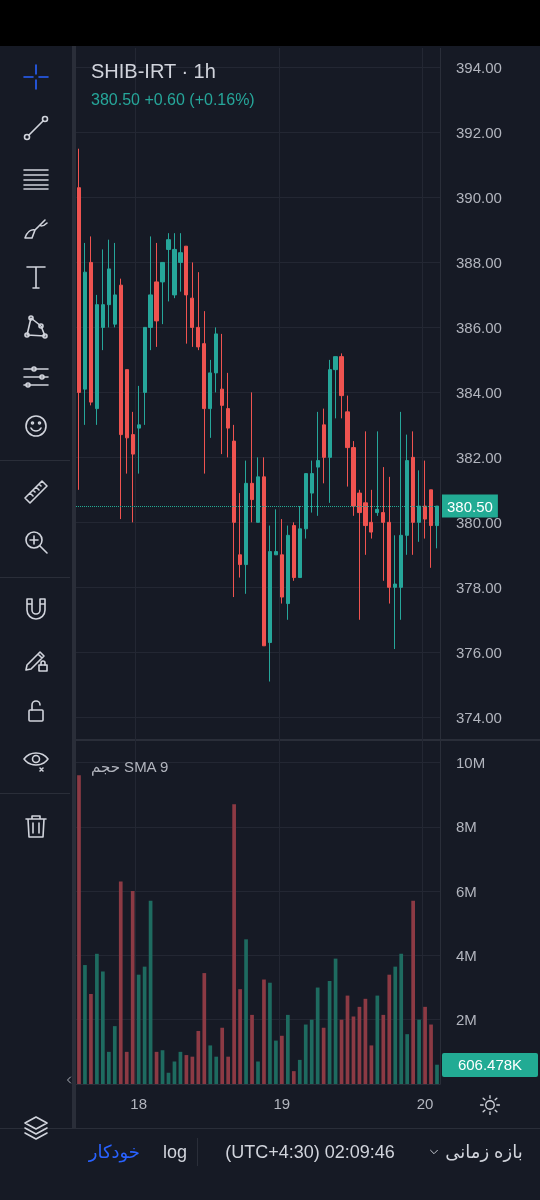  What do you see at coordinates (138, 1103) in the screenshot?
I see `x-tick-label: 18` at bounding box center [138, 1103].